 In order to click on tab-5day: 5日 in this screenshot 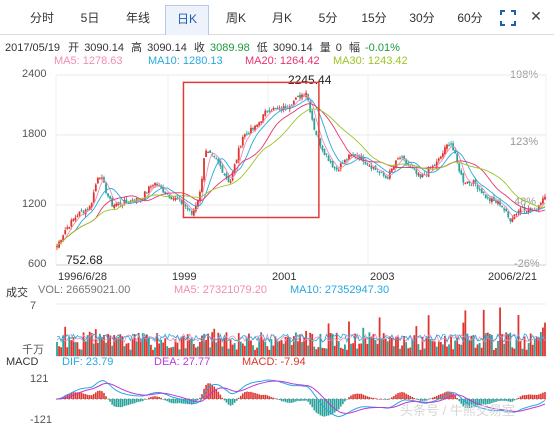, I will do `click(90, 18)`.